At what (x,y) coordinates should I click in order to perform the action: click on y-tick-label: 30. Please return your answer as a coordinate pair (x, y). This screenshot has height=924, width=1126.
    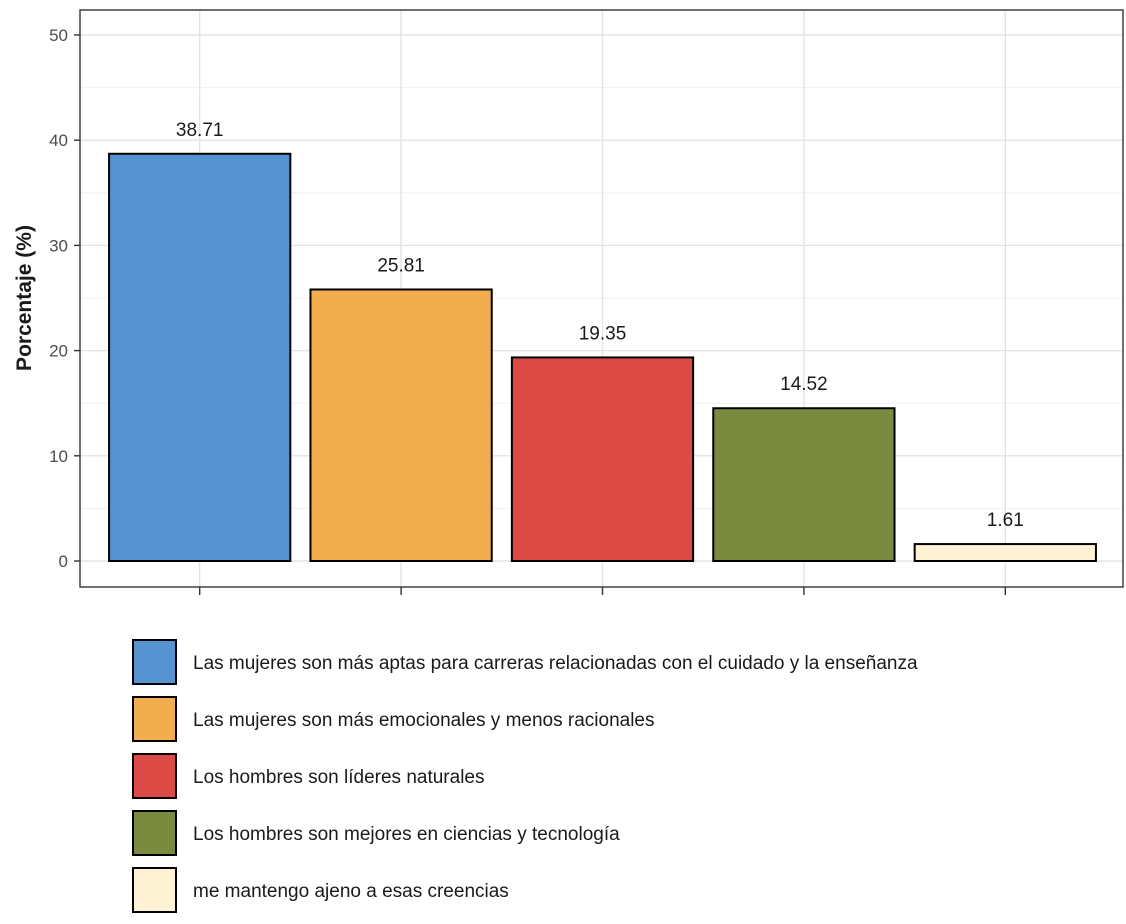
    Looking at the image, I should click on (58, 245).